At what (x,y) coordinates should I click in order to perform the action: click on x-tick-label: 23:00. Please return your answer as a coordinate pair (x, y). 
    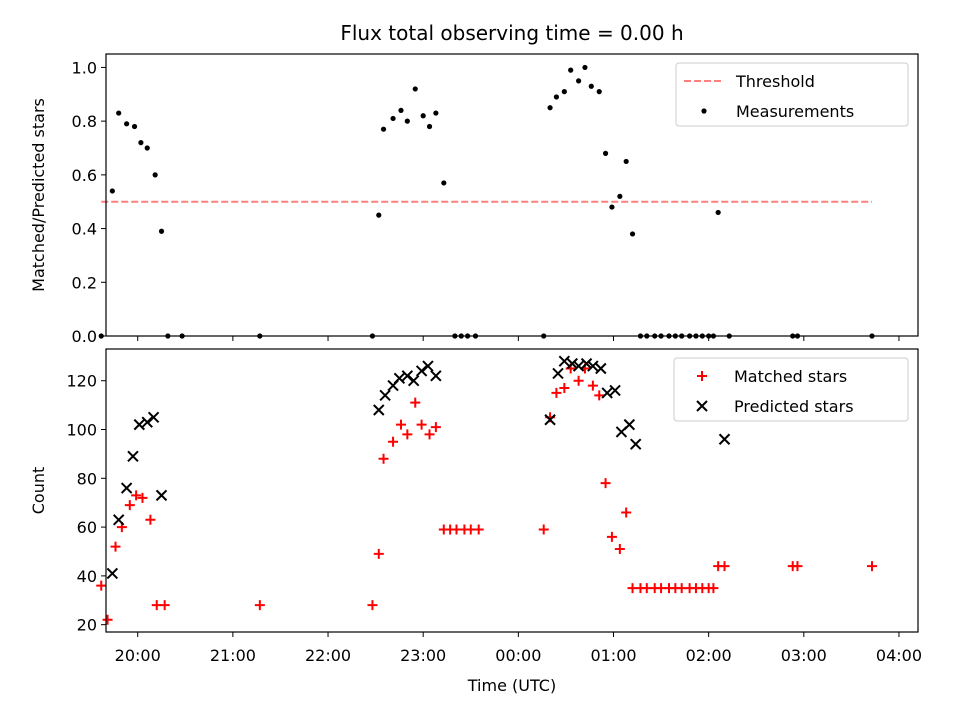
    Looking at the image, I should click on (423, 655).